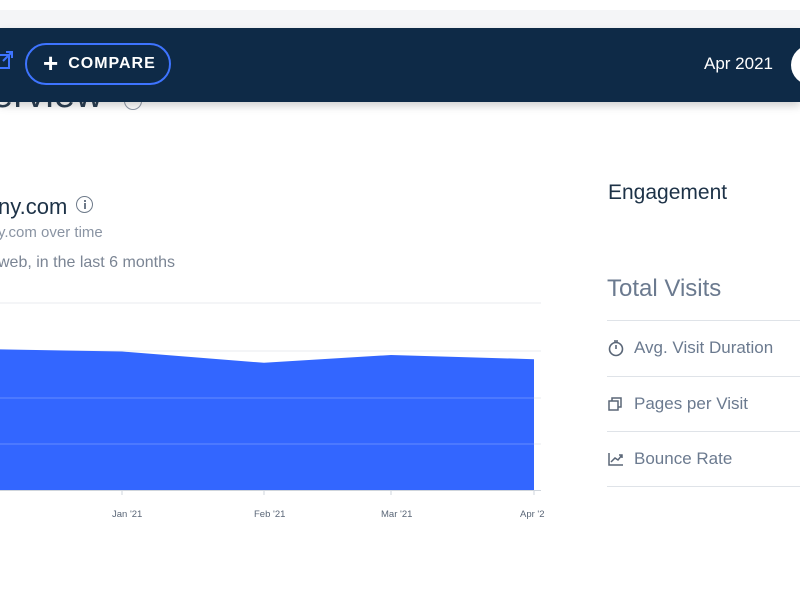 The height and width of the screenshot is (600, 800). I want to click on metric-avg-visit-duration: Avg. Visit Duration, so click(703, 347).